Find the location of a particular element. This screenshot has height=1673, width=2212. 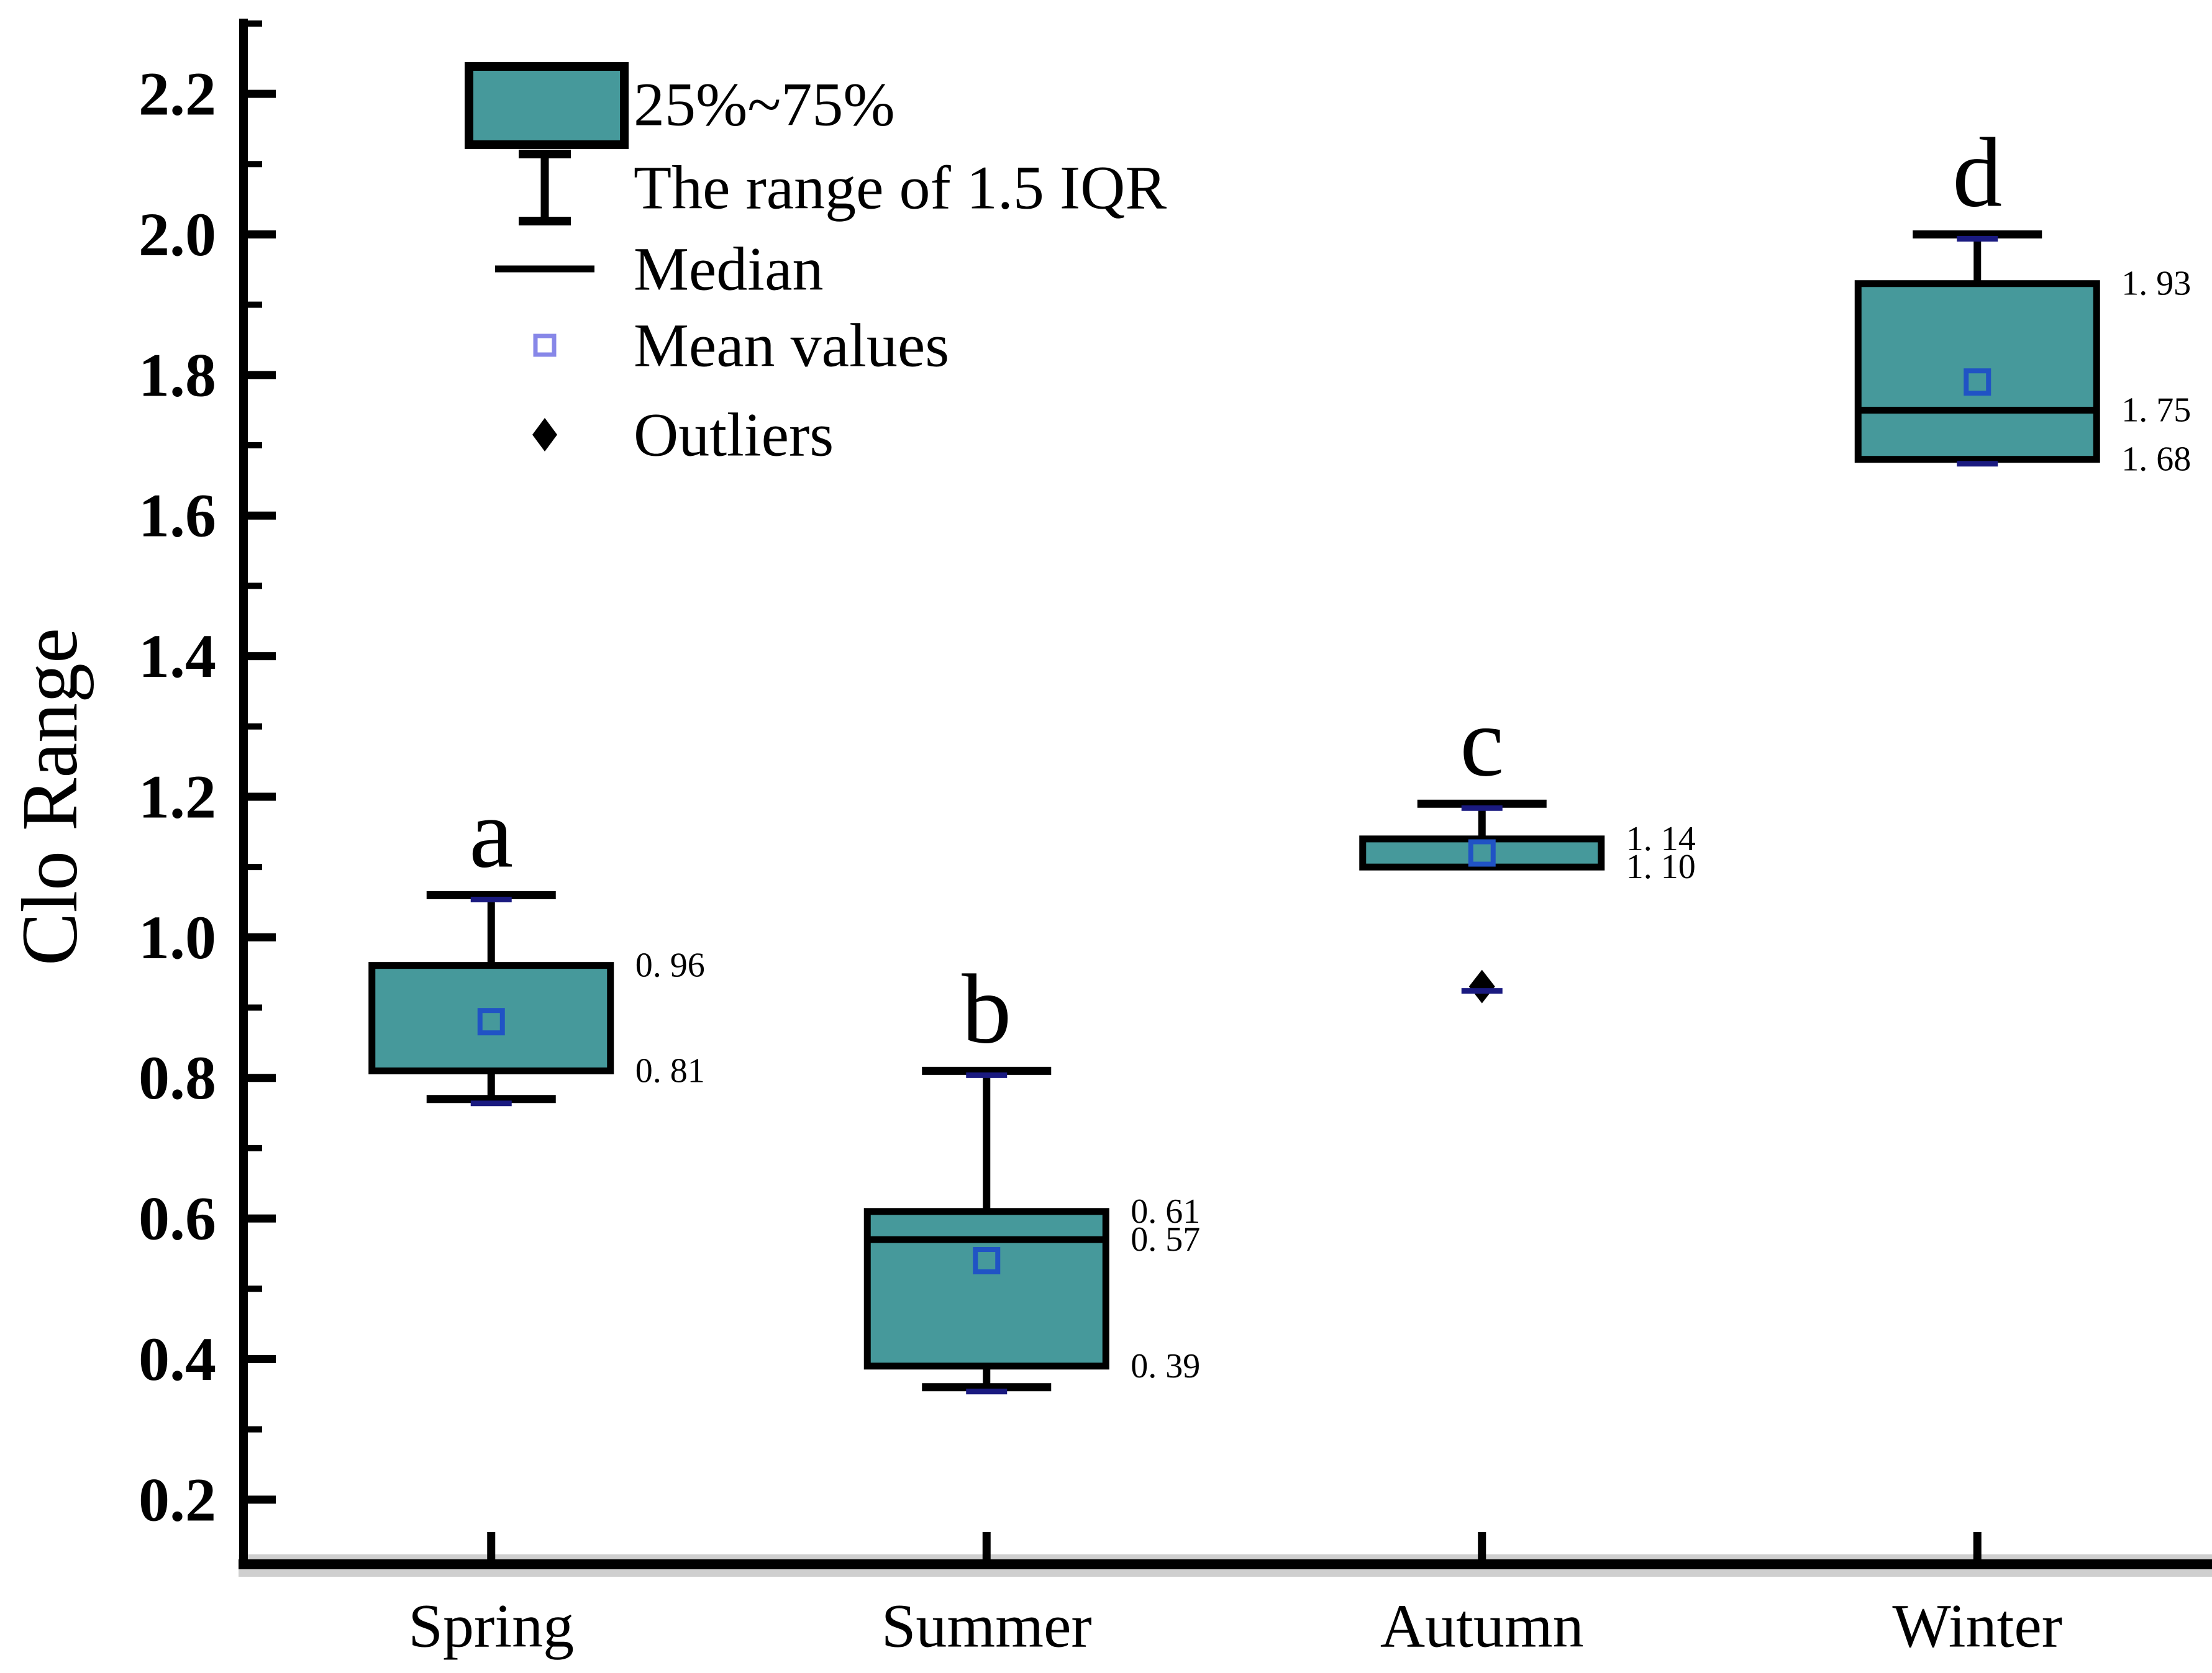

value-label-spring-0: 0. 96 is located at coordinates (670, 965).